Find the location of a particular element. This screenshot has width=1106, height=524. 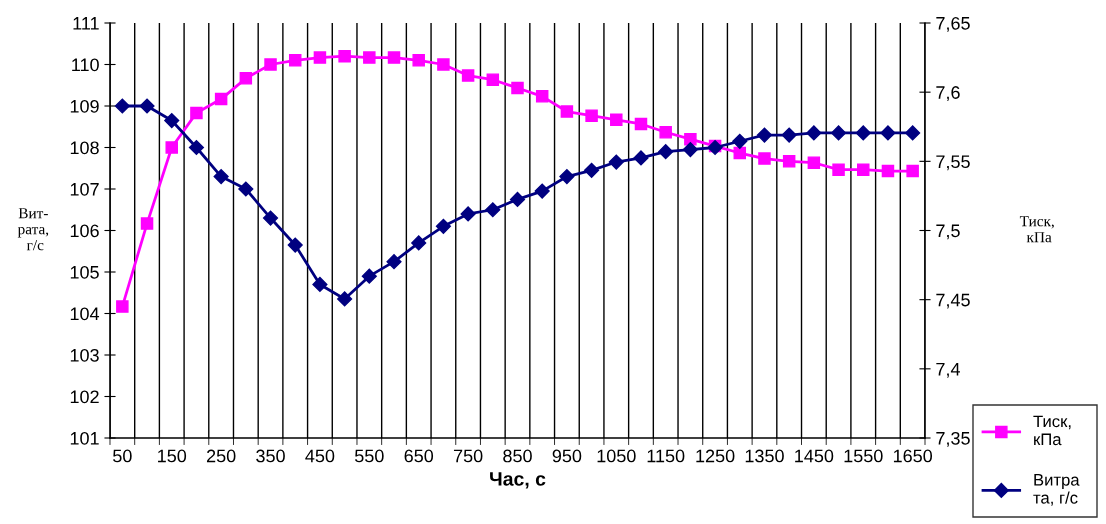

y-tick-label: 103 is located at coordinates (84, 355).